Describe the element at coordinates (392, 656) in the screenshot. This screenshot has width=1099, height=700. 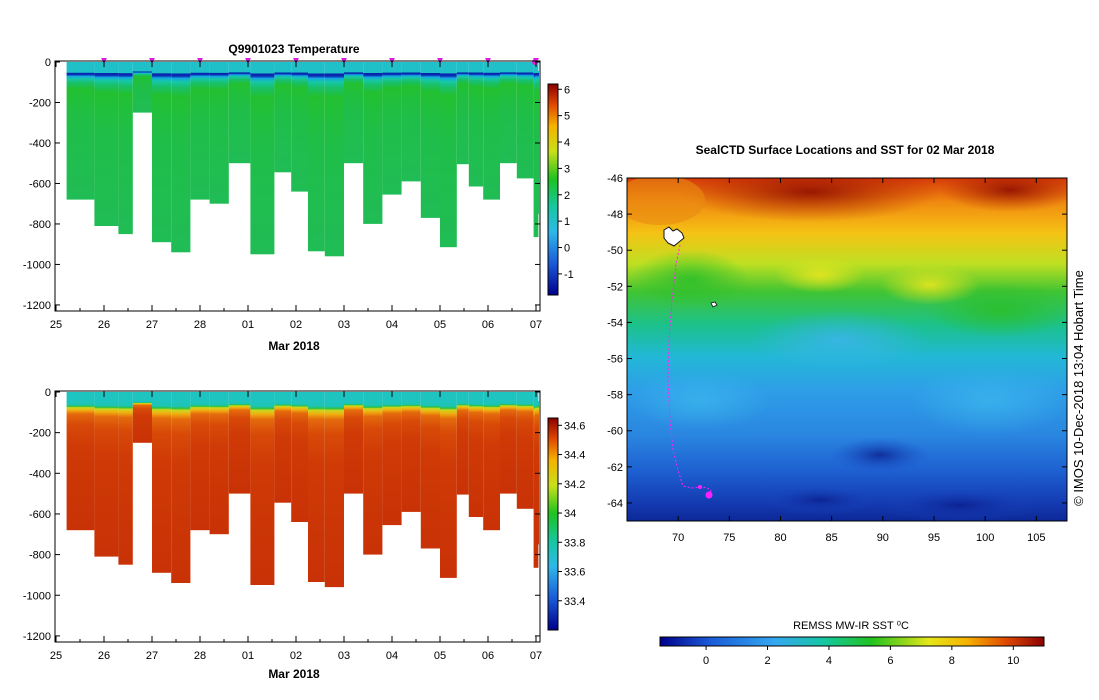
I see `sal-x-tick-label: 04` at that location.